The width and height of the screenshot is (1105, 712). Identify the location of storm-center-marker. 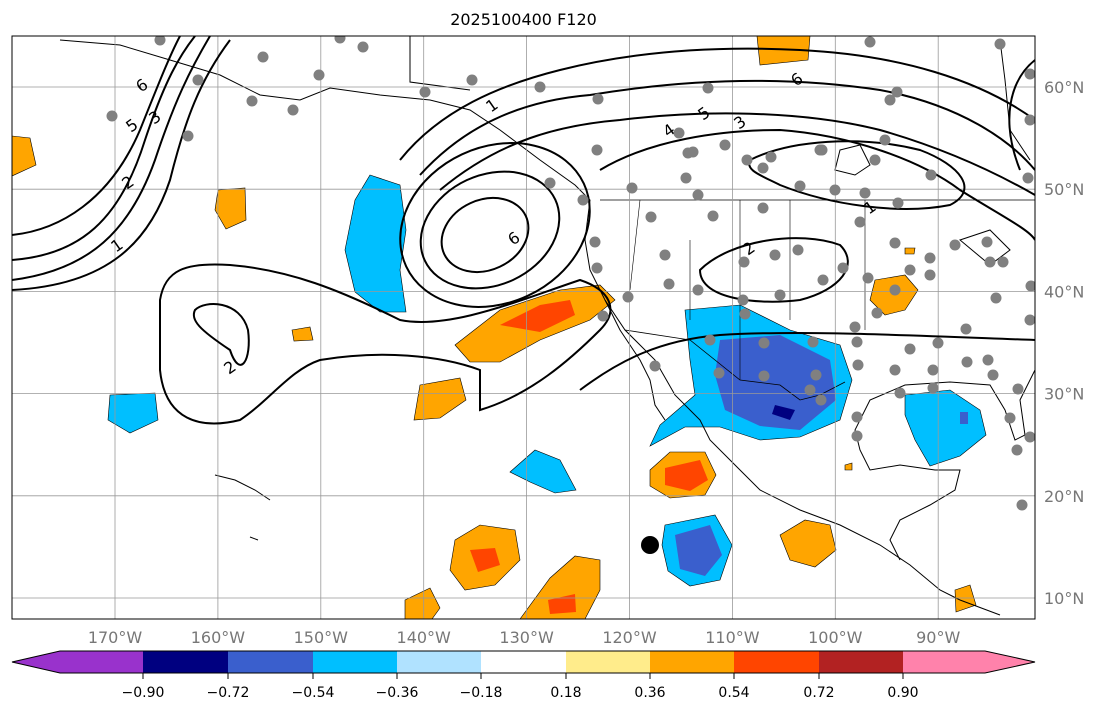
(650, 545).